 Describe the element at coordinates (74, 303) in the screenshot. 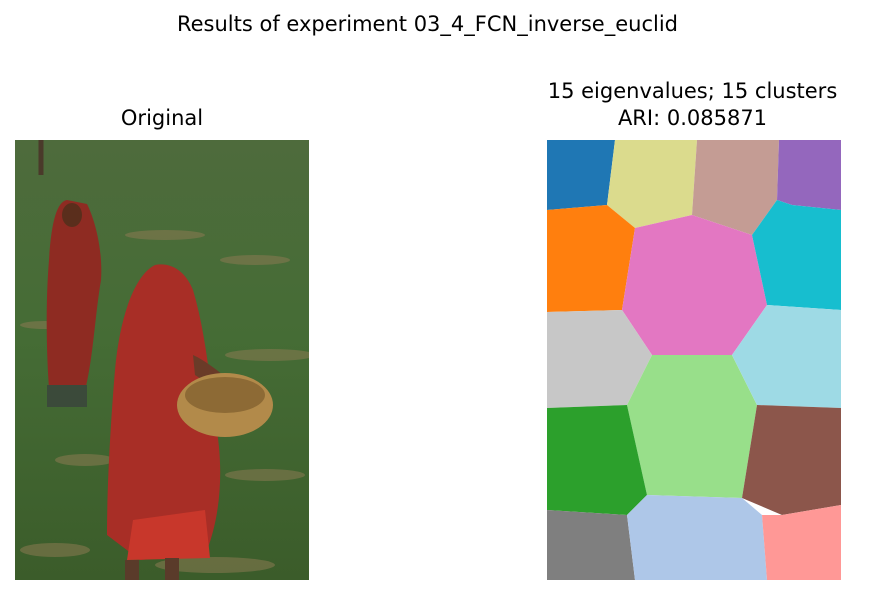

I see `woman-background` at that location.